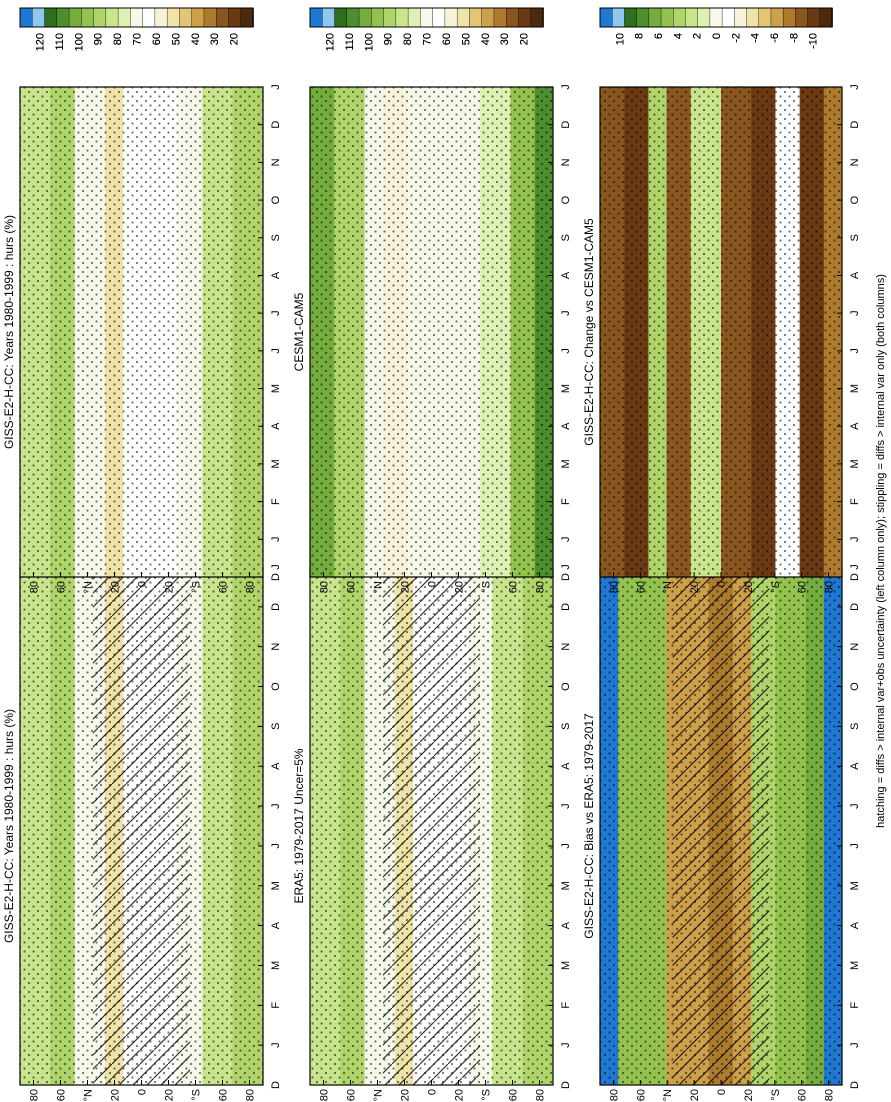 The image size is (891, 1102). Describe the element at coordinates (389, 39) in the screenshot. I see `colorbar-label: 90` at that location.